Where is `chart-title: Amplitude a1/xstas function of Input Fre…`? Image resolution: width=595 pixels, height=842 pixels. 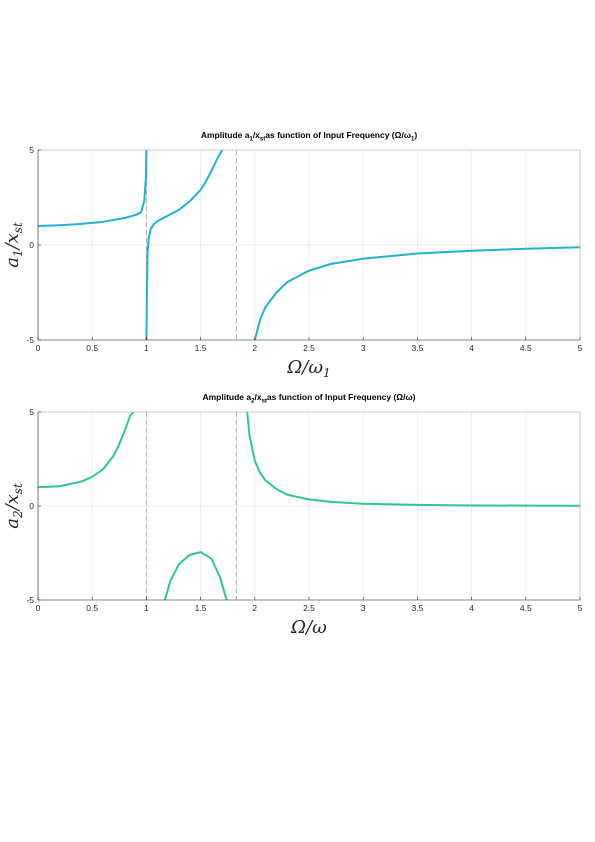 chart-title: Amplitude a1/xstas function of Input Fre… is located at coordinates (309, 136).